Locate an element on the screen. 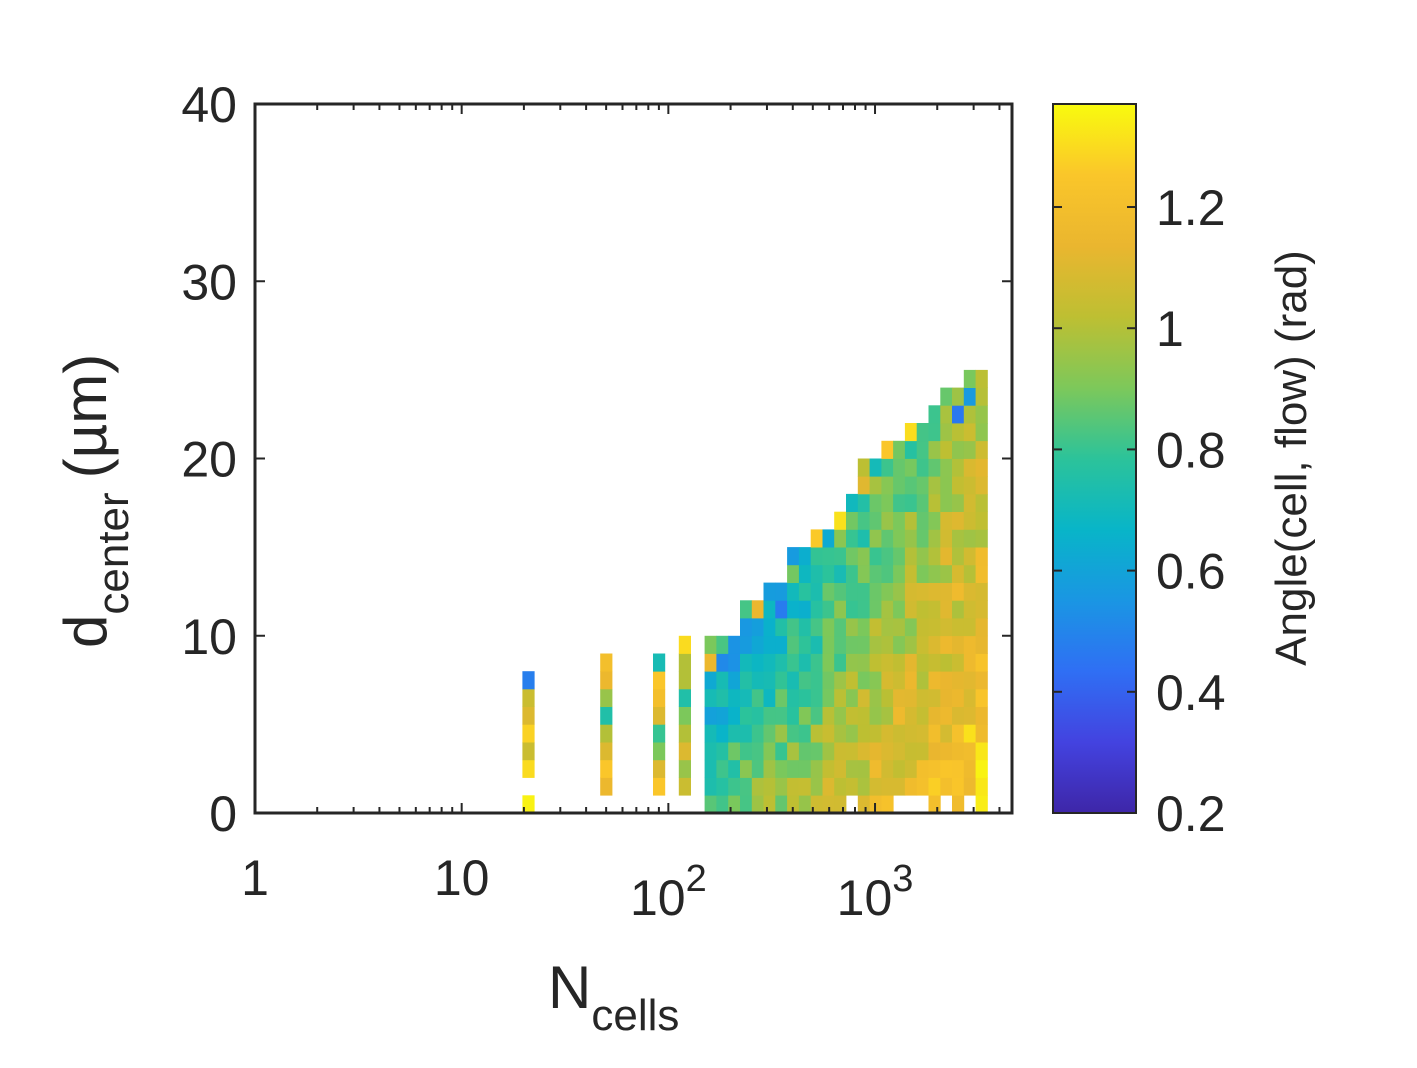 The height and width of the screenshot is (1068, 1417). y-tick-label: 0 is located at coordinates (223, 814).